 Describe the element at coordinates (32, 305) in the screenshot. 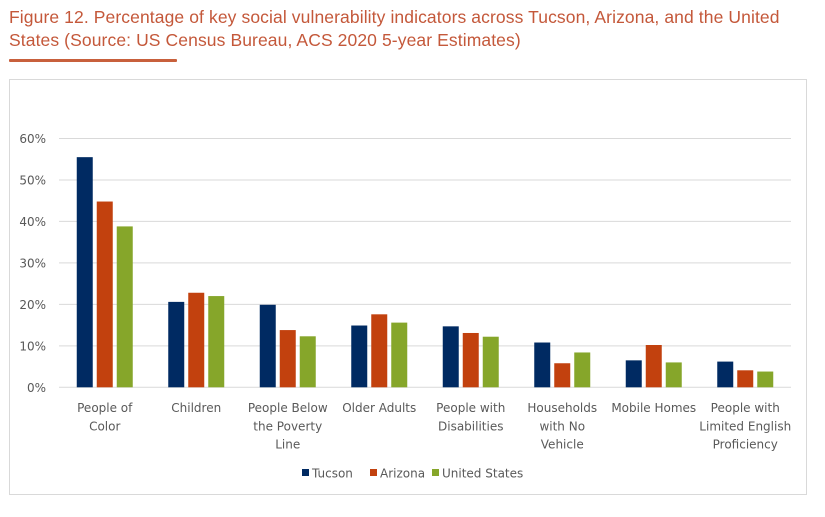

I see `y-tick-label: 20%` at that location.